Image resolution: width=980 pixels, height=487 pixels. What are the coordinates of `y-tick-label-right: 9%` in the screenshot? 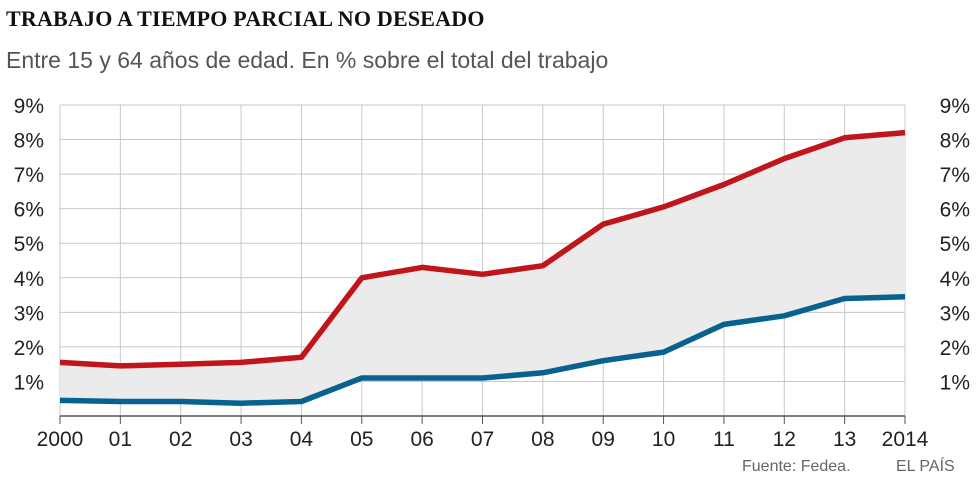 It's located at (955, 106).